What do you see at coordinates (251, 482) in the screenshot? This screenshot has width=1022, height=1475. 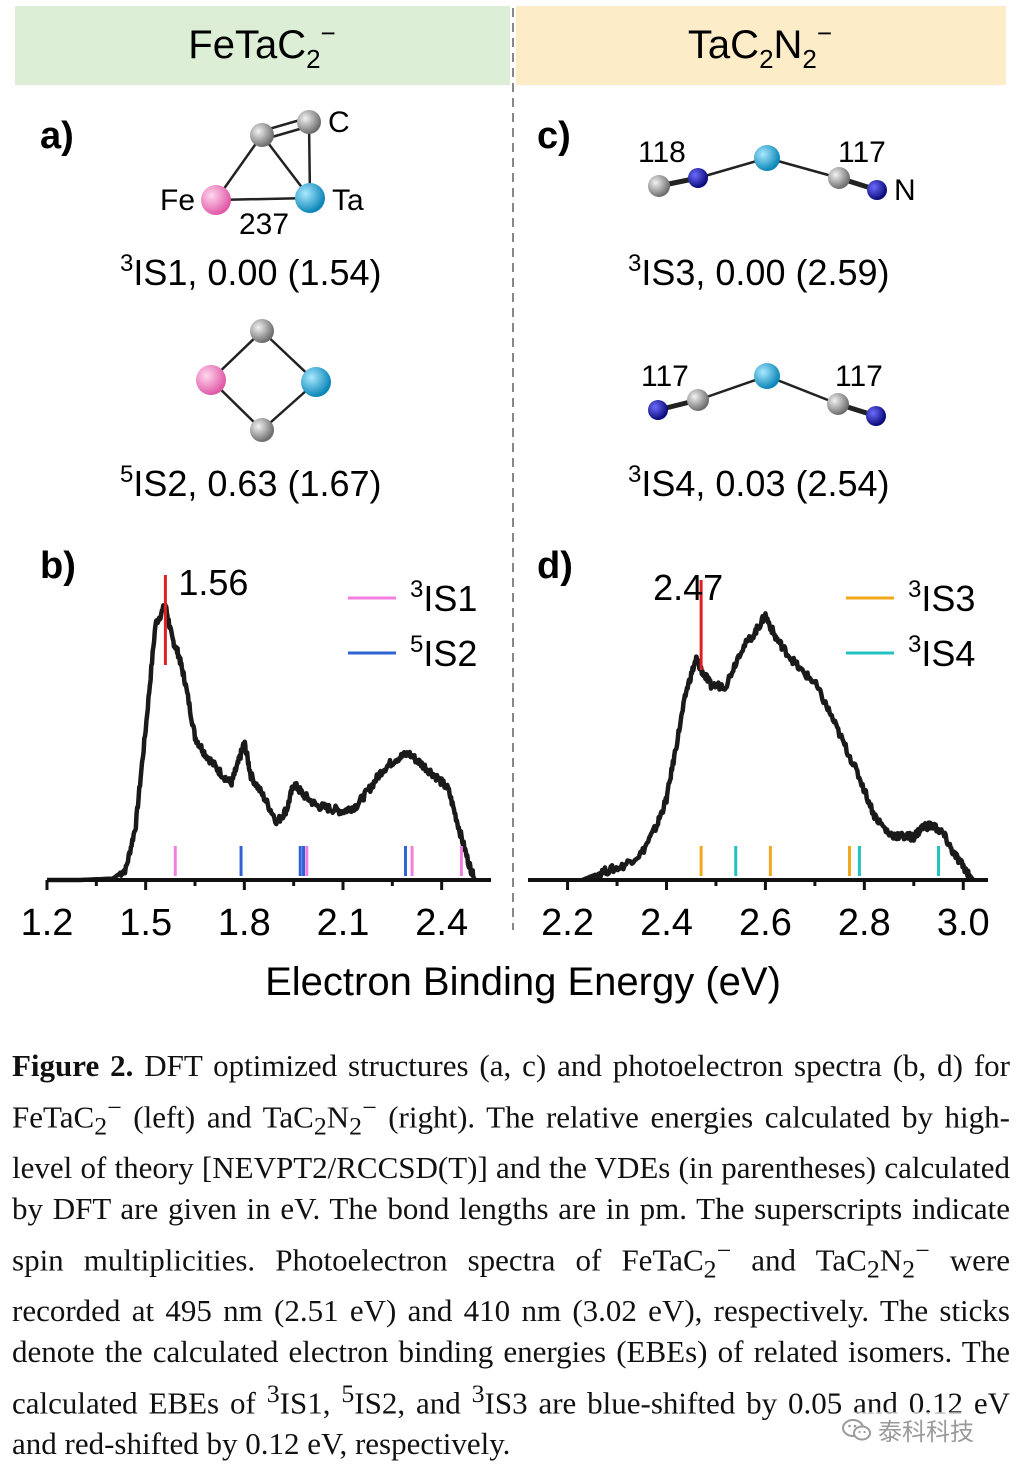 I see `isomer-is2-label: 5IS2, 0.63 (1.67)` at bounding box center [251, 482].